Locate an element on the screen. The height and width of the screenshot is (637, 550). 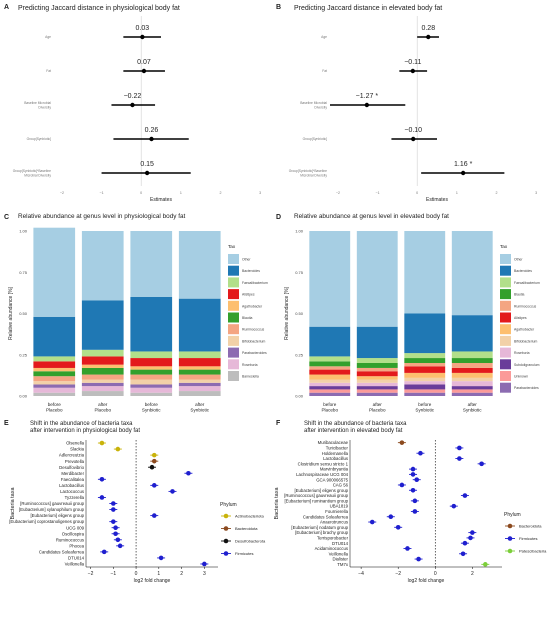
taxon-label: [Eubacterium] eligens group is located at coordinates (321, 490).